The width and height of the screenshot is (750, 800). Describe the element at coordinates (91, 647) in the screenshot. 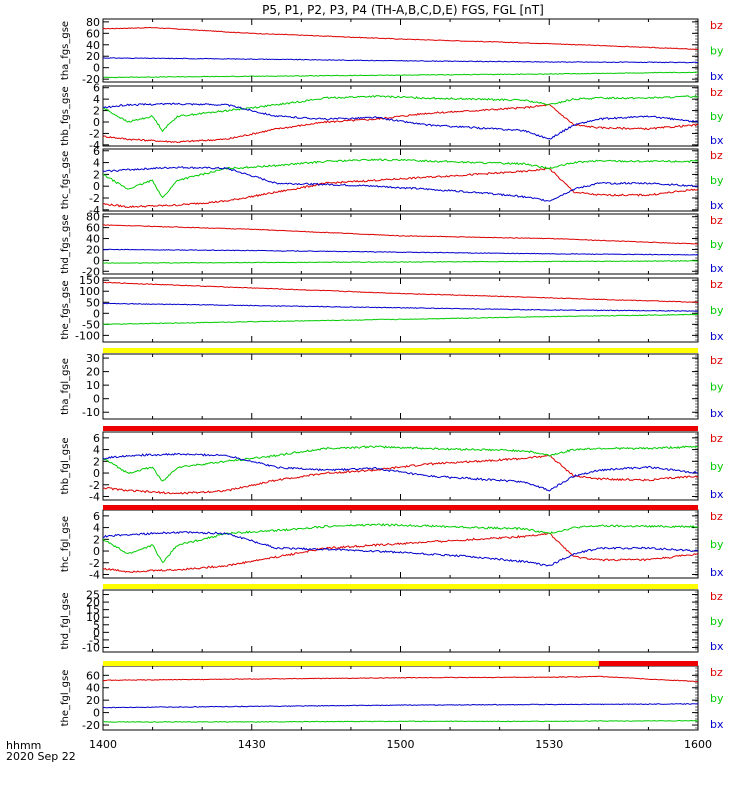

I see `y-tick-label: -10` at that location.